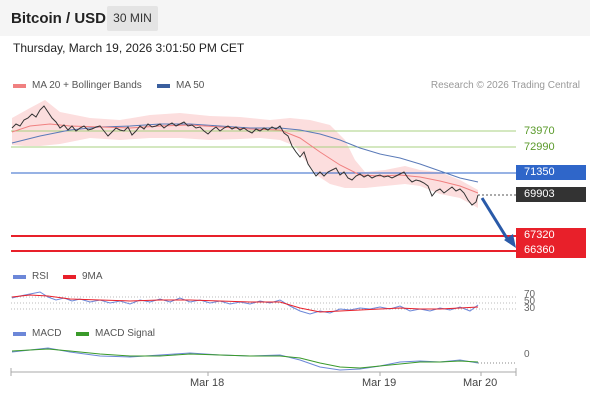 The height and width of the screenshot is (400, 590). I want to click on x-label-mar18: Mar 18, so click(207, 383).